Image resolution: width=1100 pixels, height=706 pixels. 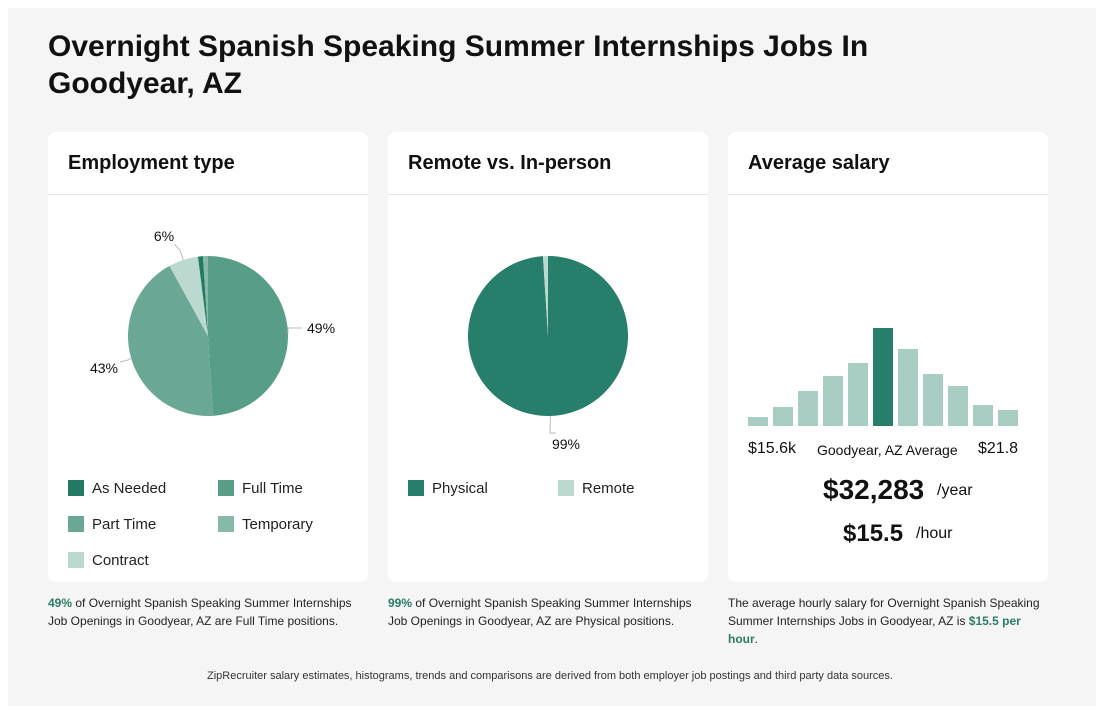 I want to click on employment-legend-part-time: Part Time, so click(x=112, y=524).